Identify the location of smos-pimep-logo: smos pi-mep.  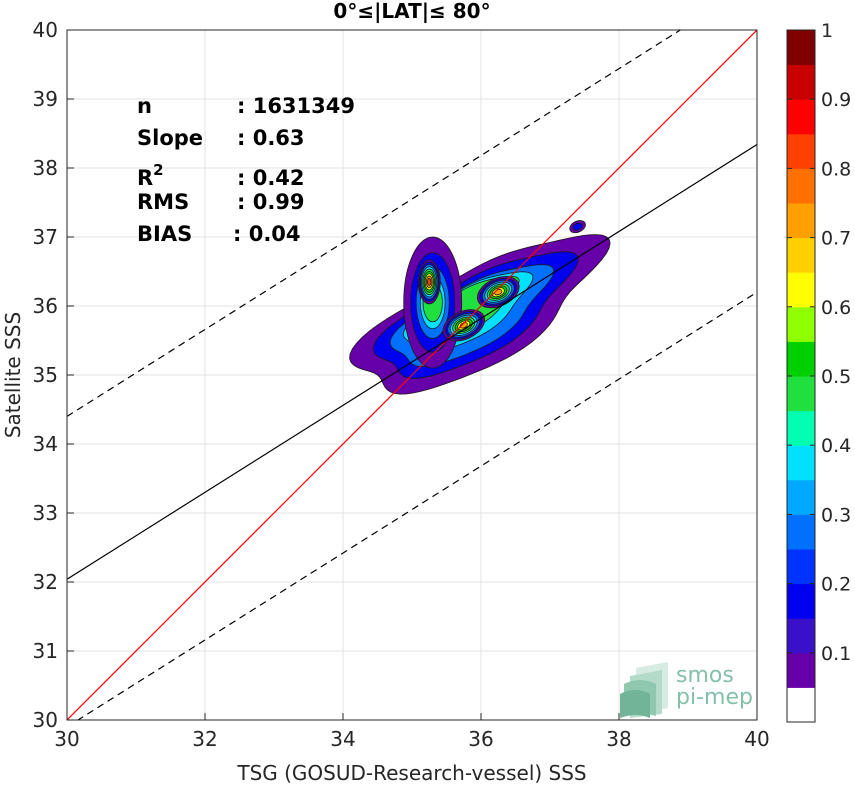
(686, 690).